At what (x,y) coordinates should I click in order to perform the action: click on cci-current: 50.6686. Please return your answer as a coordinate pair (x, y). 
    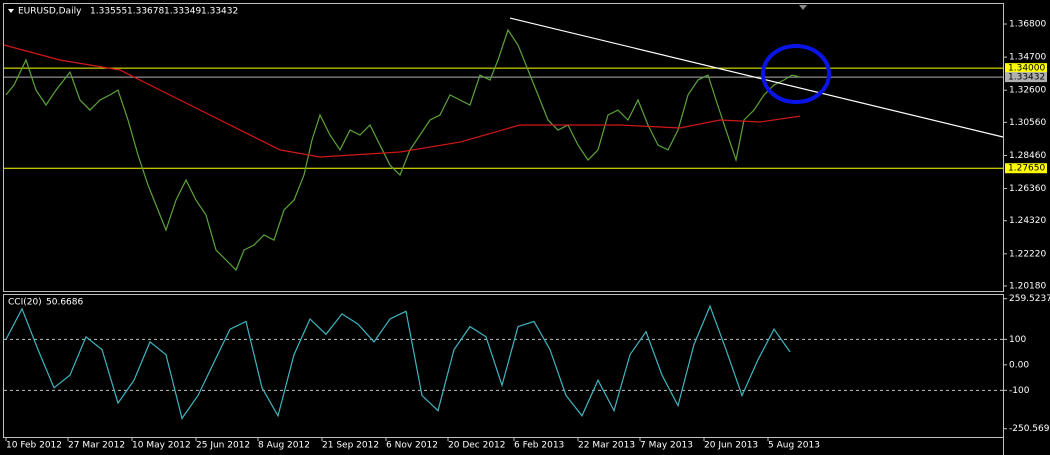
    Looking at the image, I should click on (64, 303).